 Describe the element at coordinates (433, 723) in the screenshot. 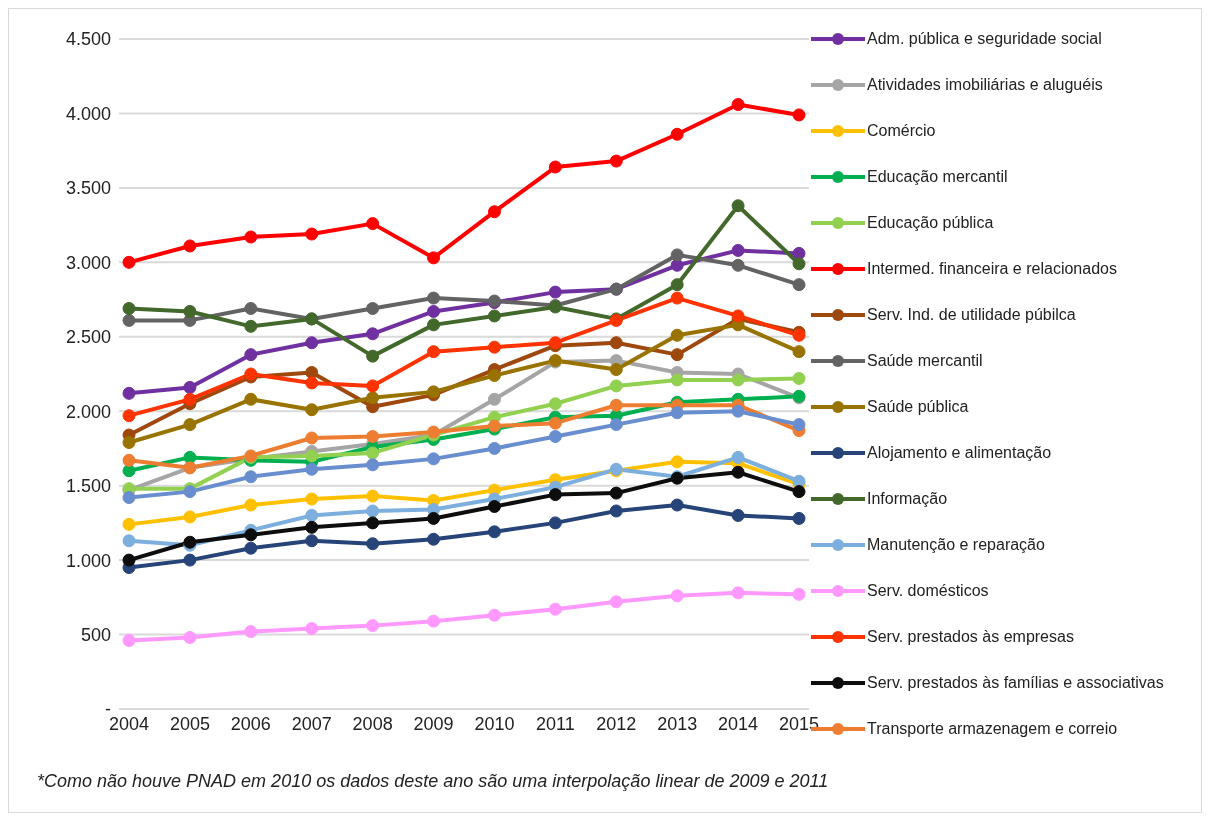

I see `x-tick-label: 2009` at that location.